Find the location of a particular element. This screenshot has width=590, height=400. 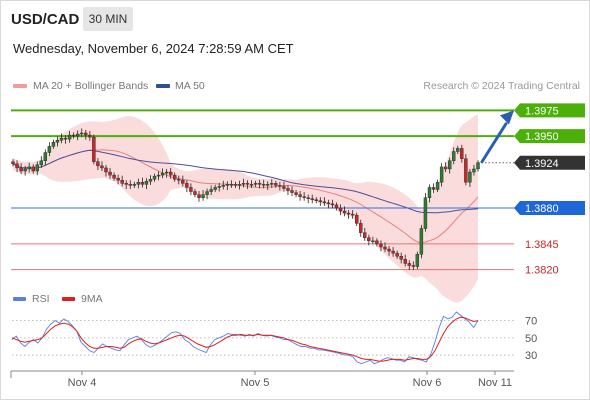

ma20-swatch is located at coordinates (20, 86).